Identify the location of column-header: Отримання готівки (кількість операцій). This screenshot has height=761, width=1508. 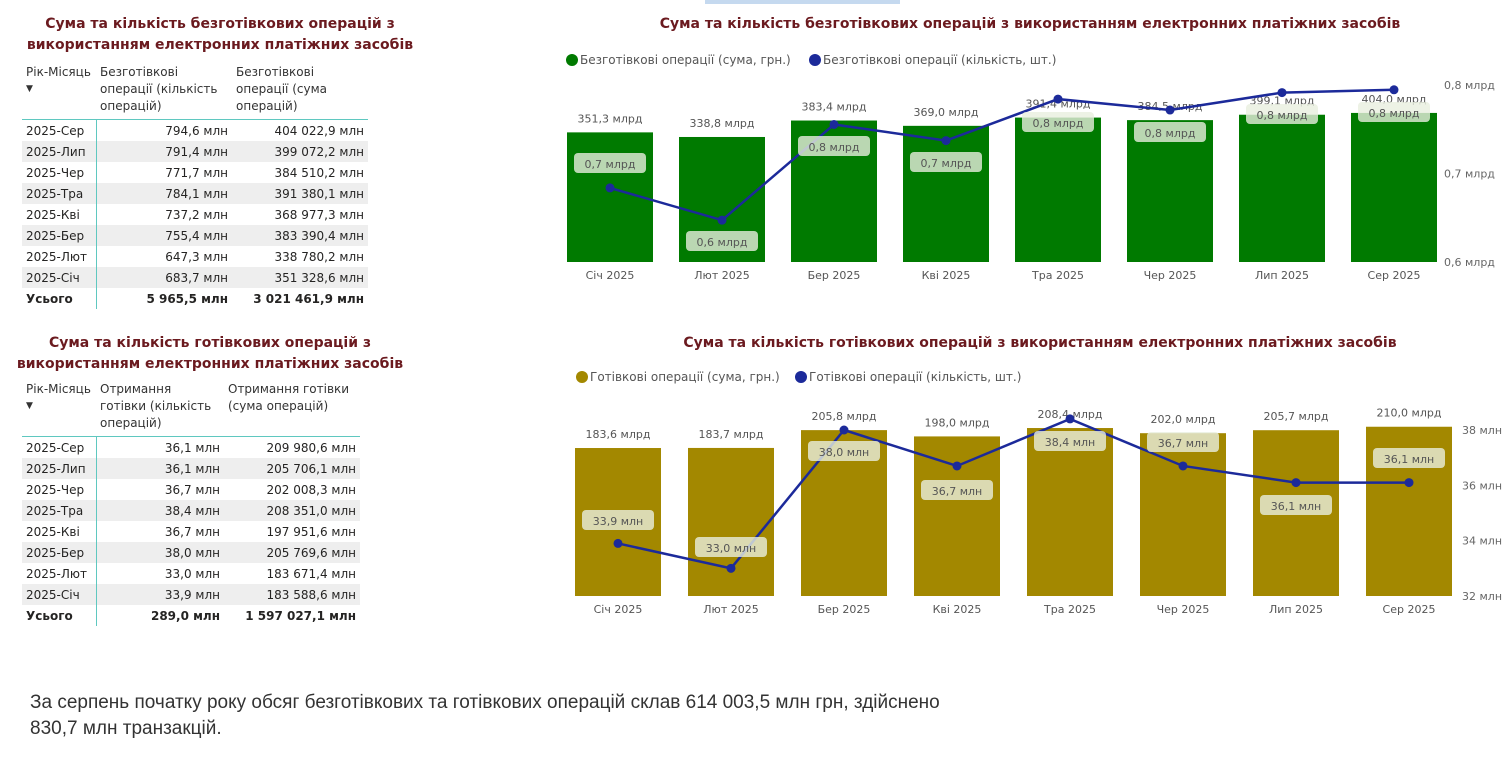
(160, 409).